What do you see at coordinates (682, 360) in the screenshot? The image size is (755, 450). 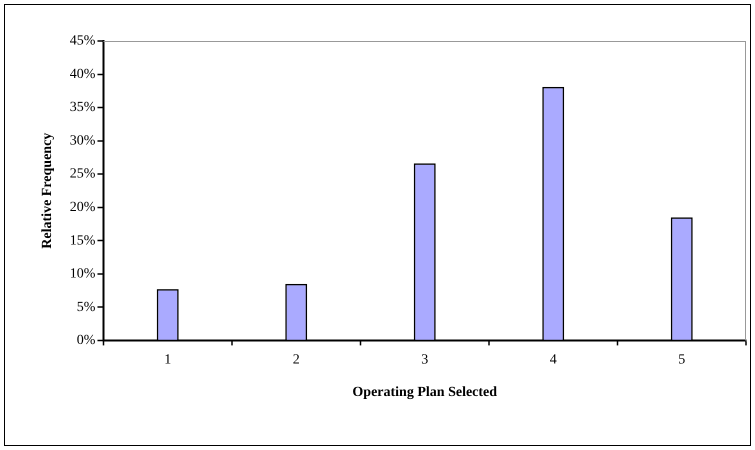 I see `x-tick-label: 5` at bounding box center [682, 360].